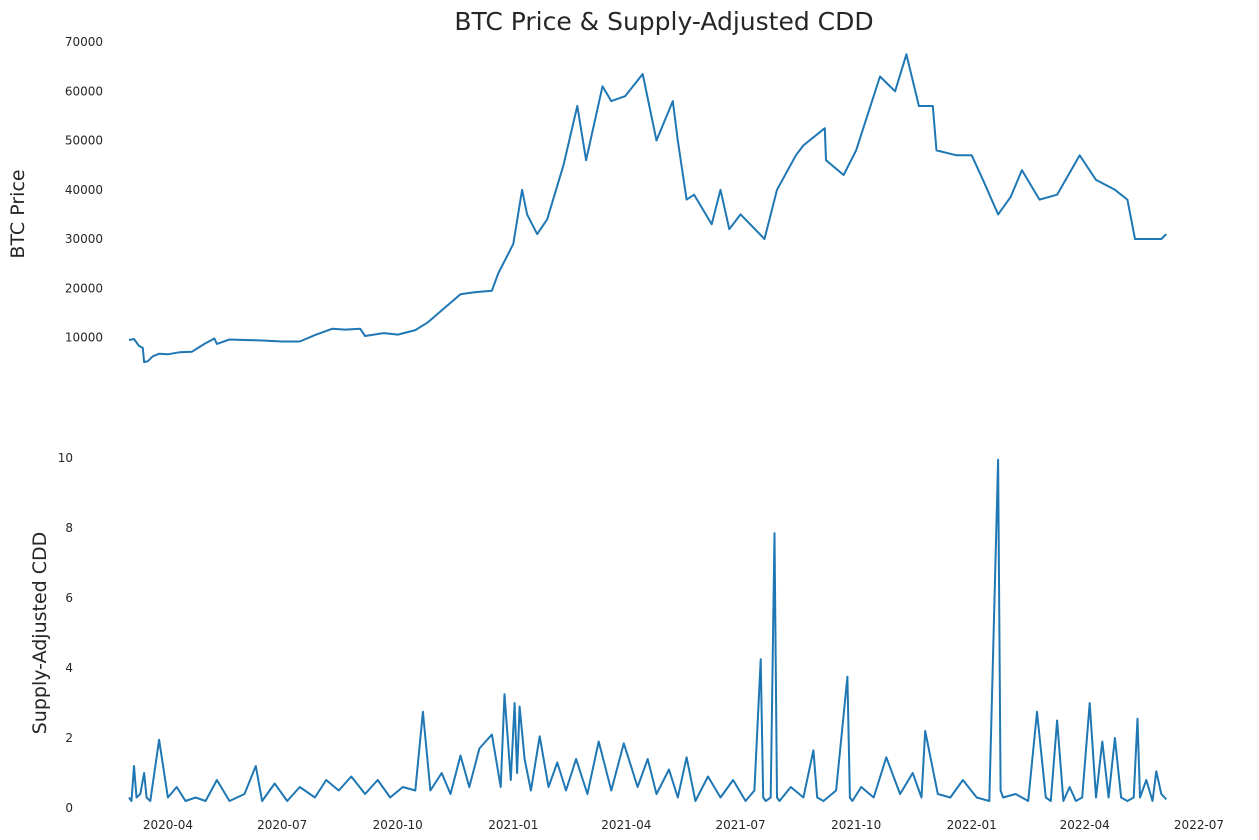  Describe the element at coordinates (84, 239) in the screenshot. I see `top-y-tick-label: 30000` at that location.